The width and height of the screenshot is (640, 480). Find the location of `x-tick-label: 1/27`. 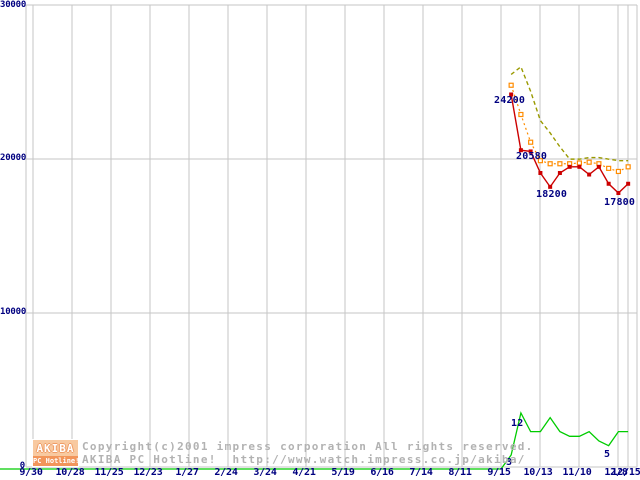

x-tick-label: 1/27 is located at coordinates (187, 472).